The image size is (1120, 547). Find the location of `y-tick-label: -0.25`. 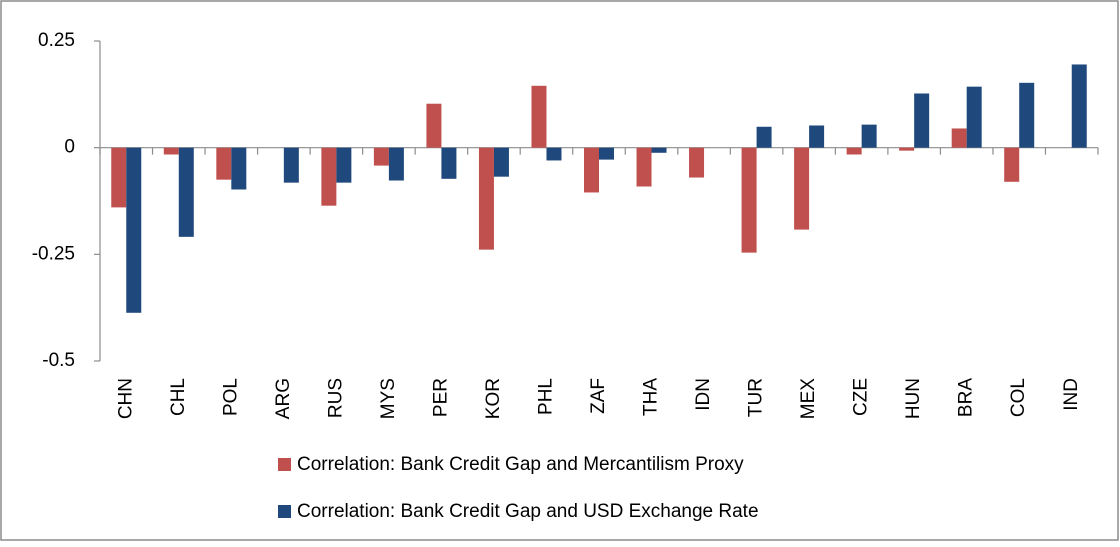

y-tick-label: -0.25 is located at coordinates (53, 253).